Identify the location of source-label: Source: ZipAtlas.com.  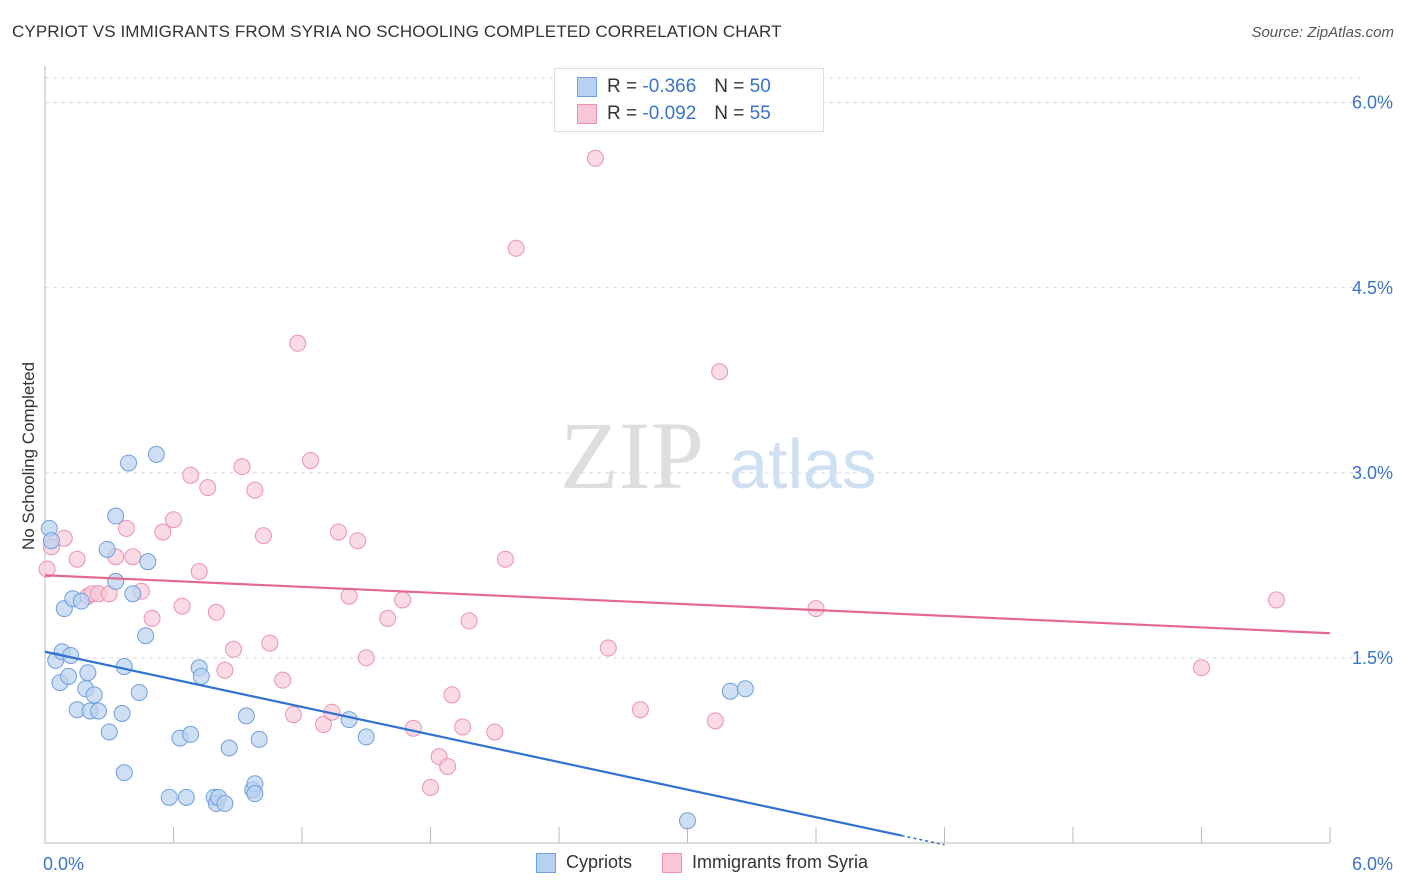
(1322, 32).